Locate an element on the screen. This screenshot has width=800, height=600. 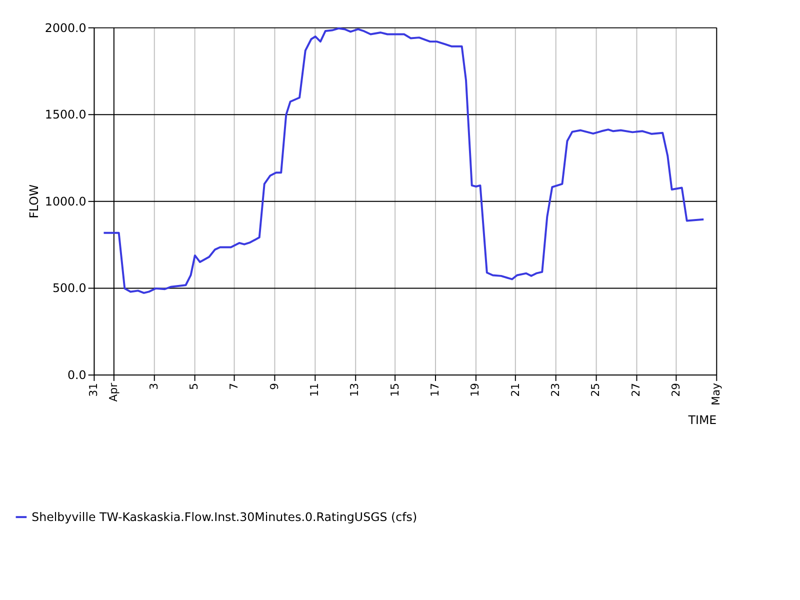
x-tick-label: 19 is located at coordinates (475, 389).